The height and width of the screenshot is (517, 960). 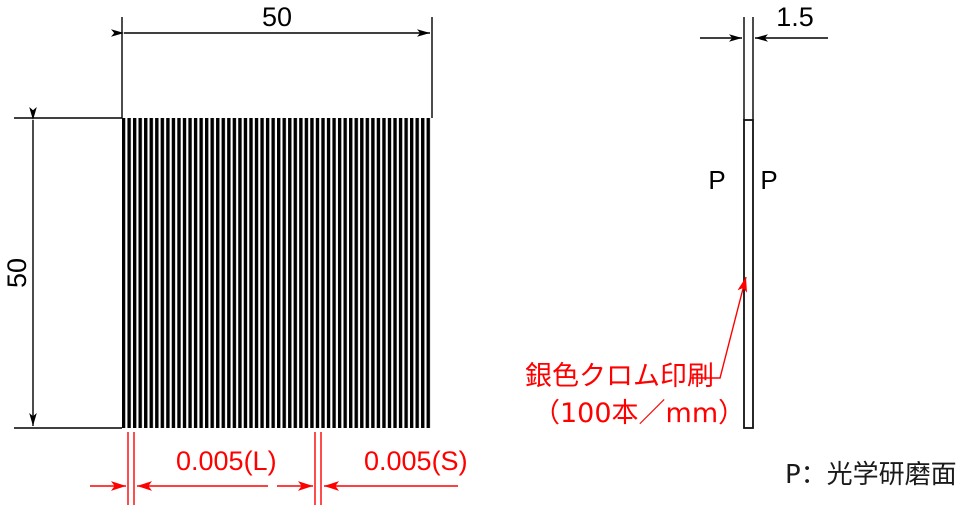 I want to click on dim-label-height: 50, so click(x=17, y=273).